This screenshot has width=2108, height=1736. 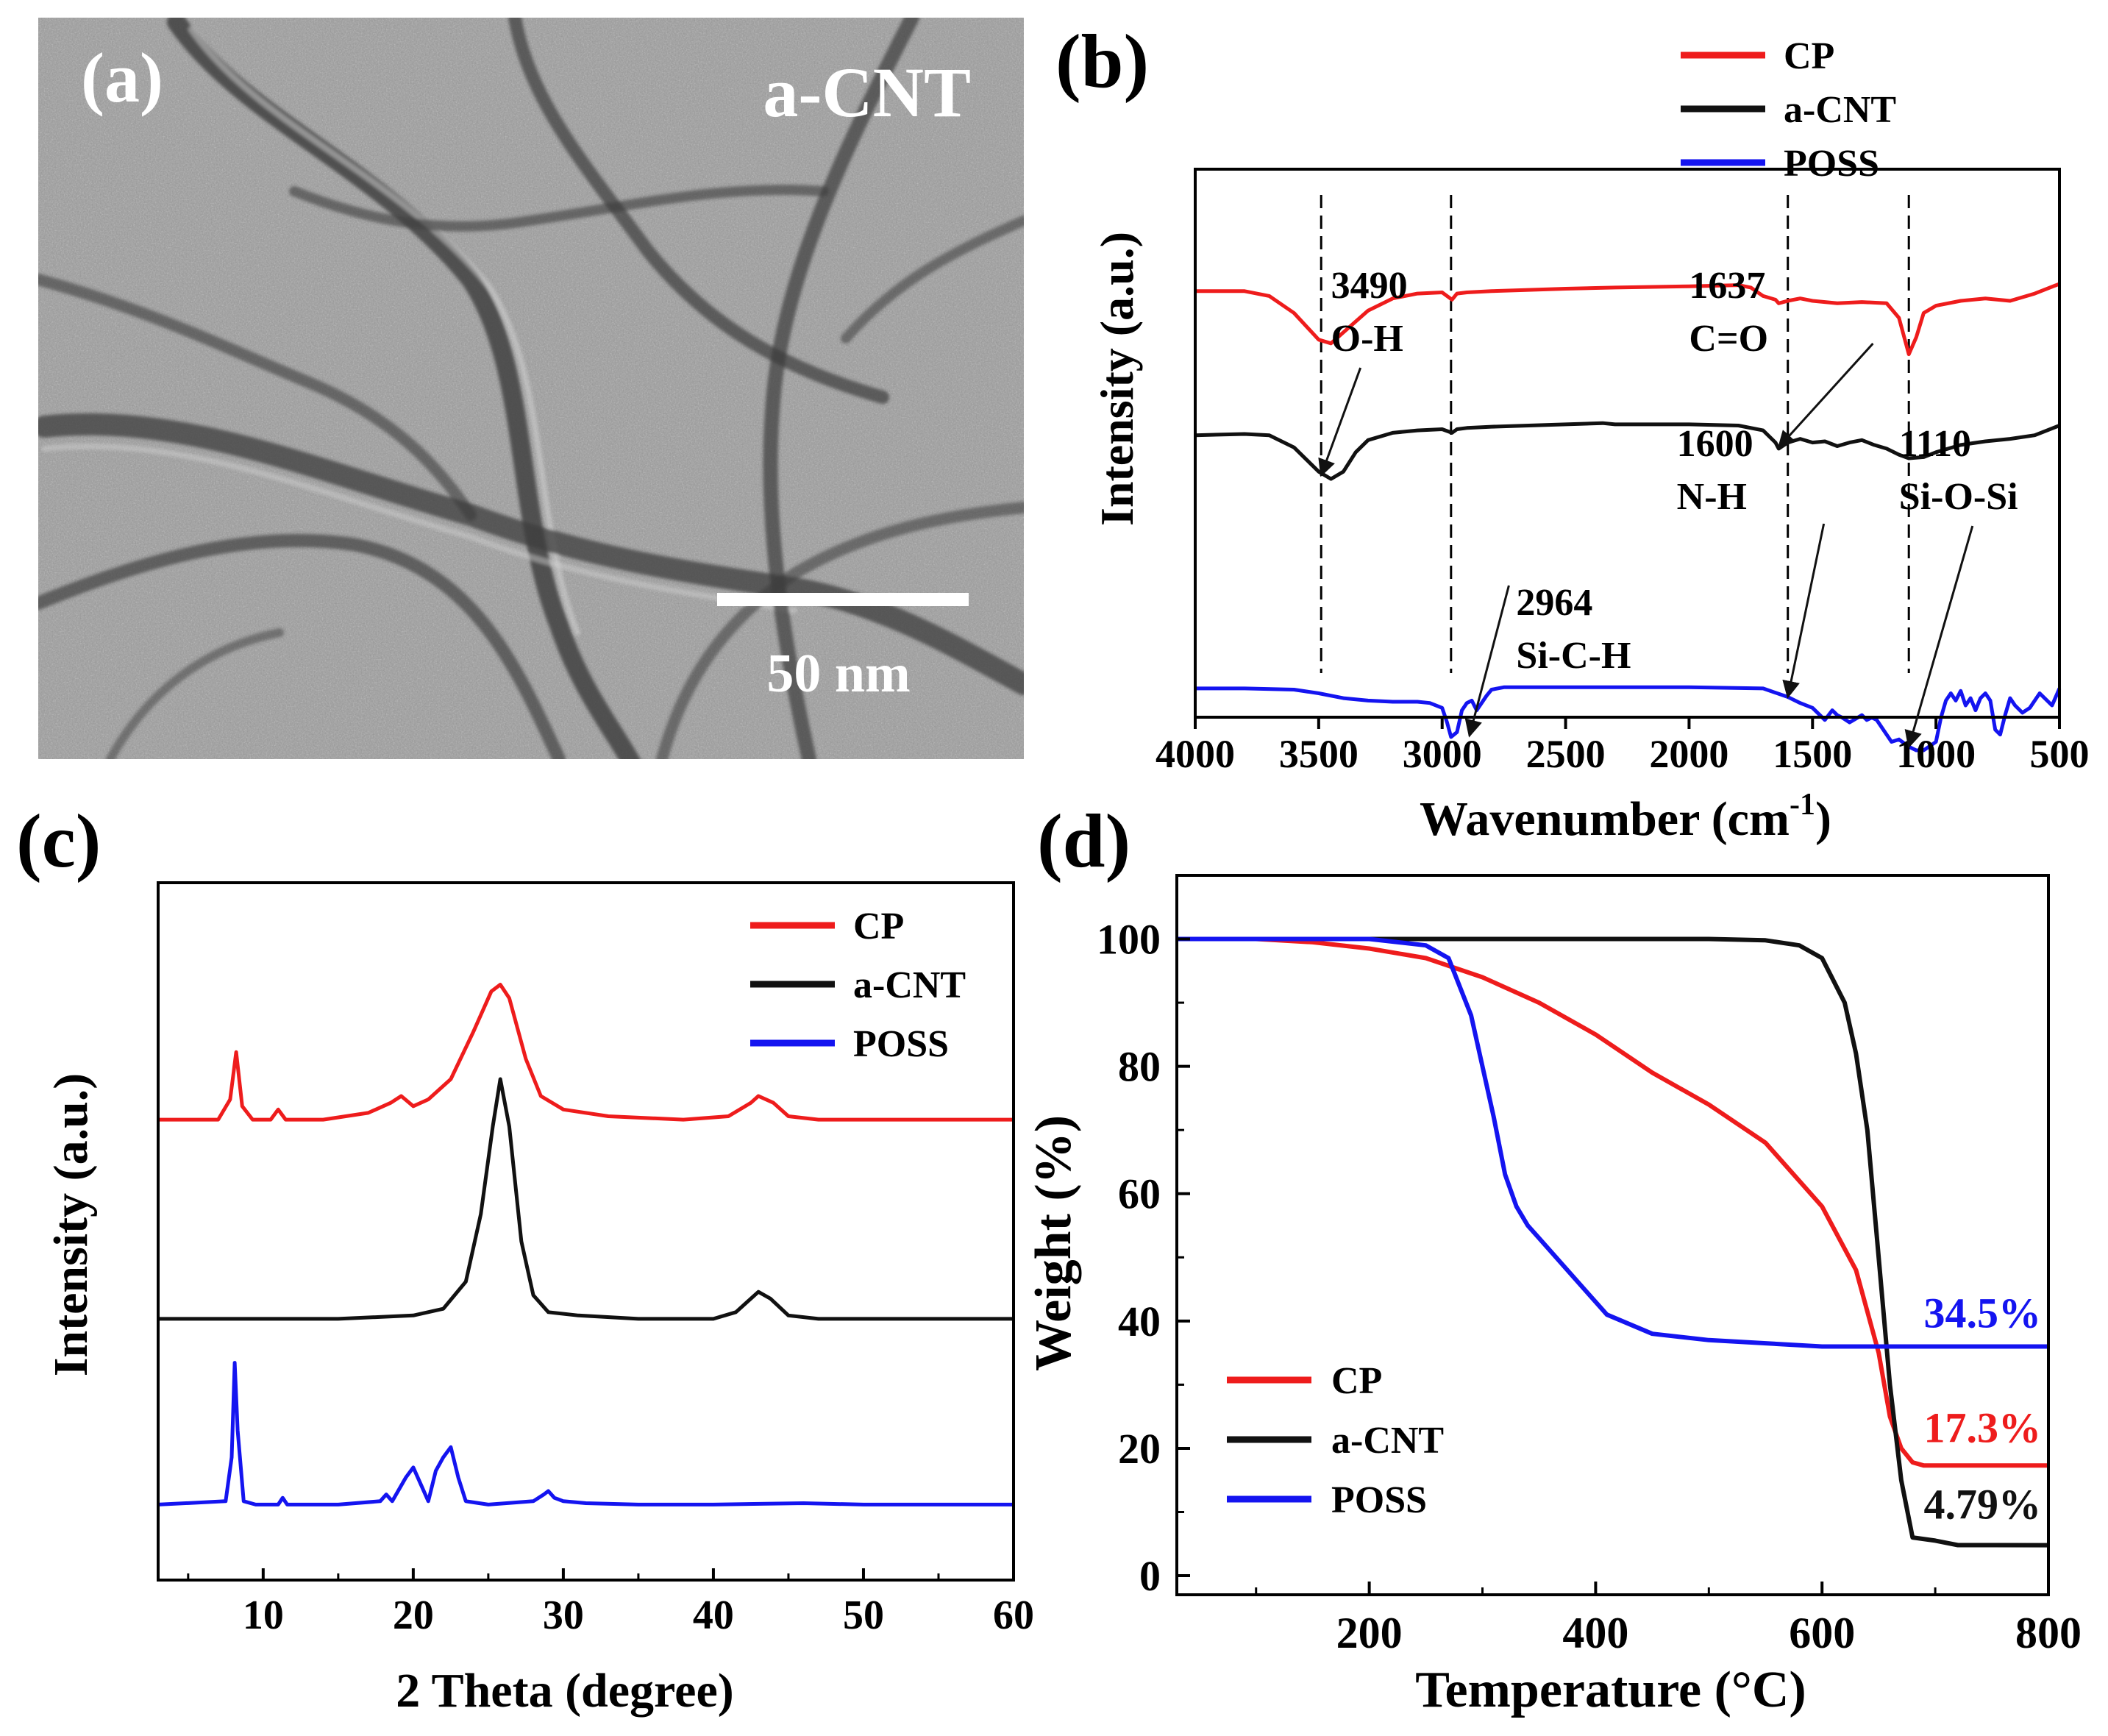 I want to click on panel-label-d: (d), so click(x=1084, y=841).